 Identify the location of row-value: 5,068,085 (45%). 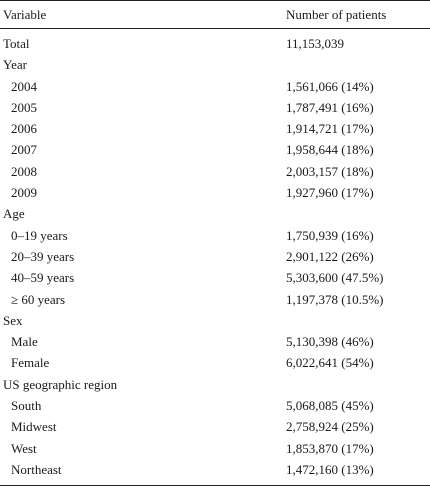
(330, 406).